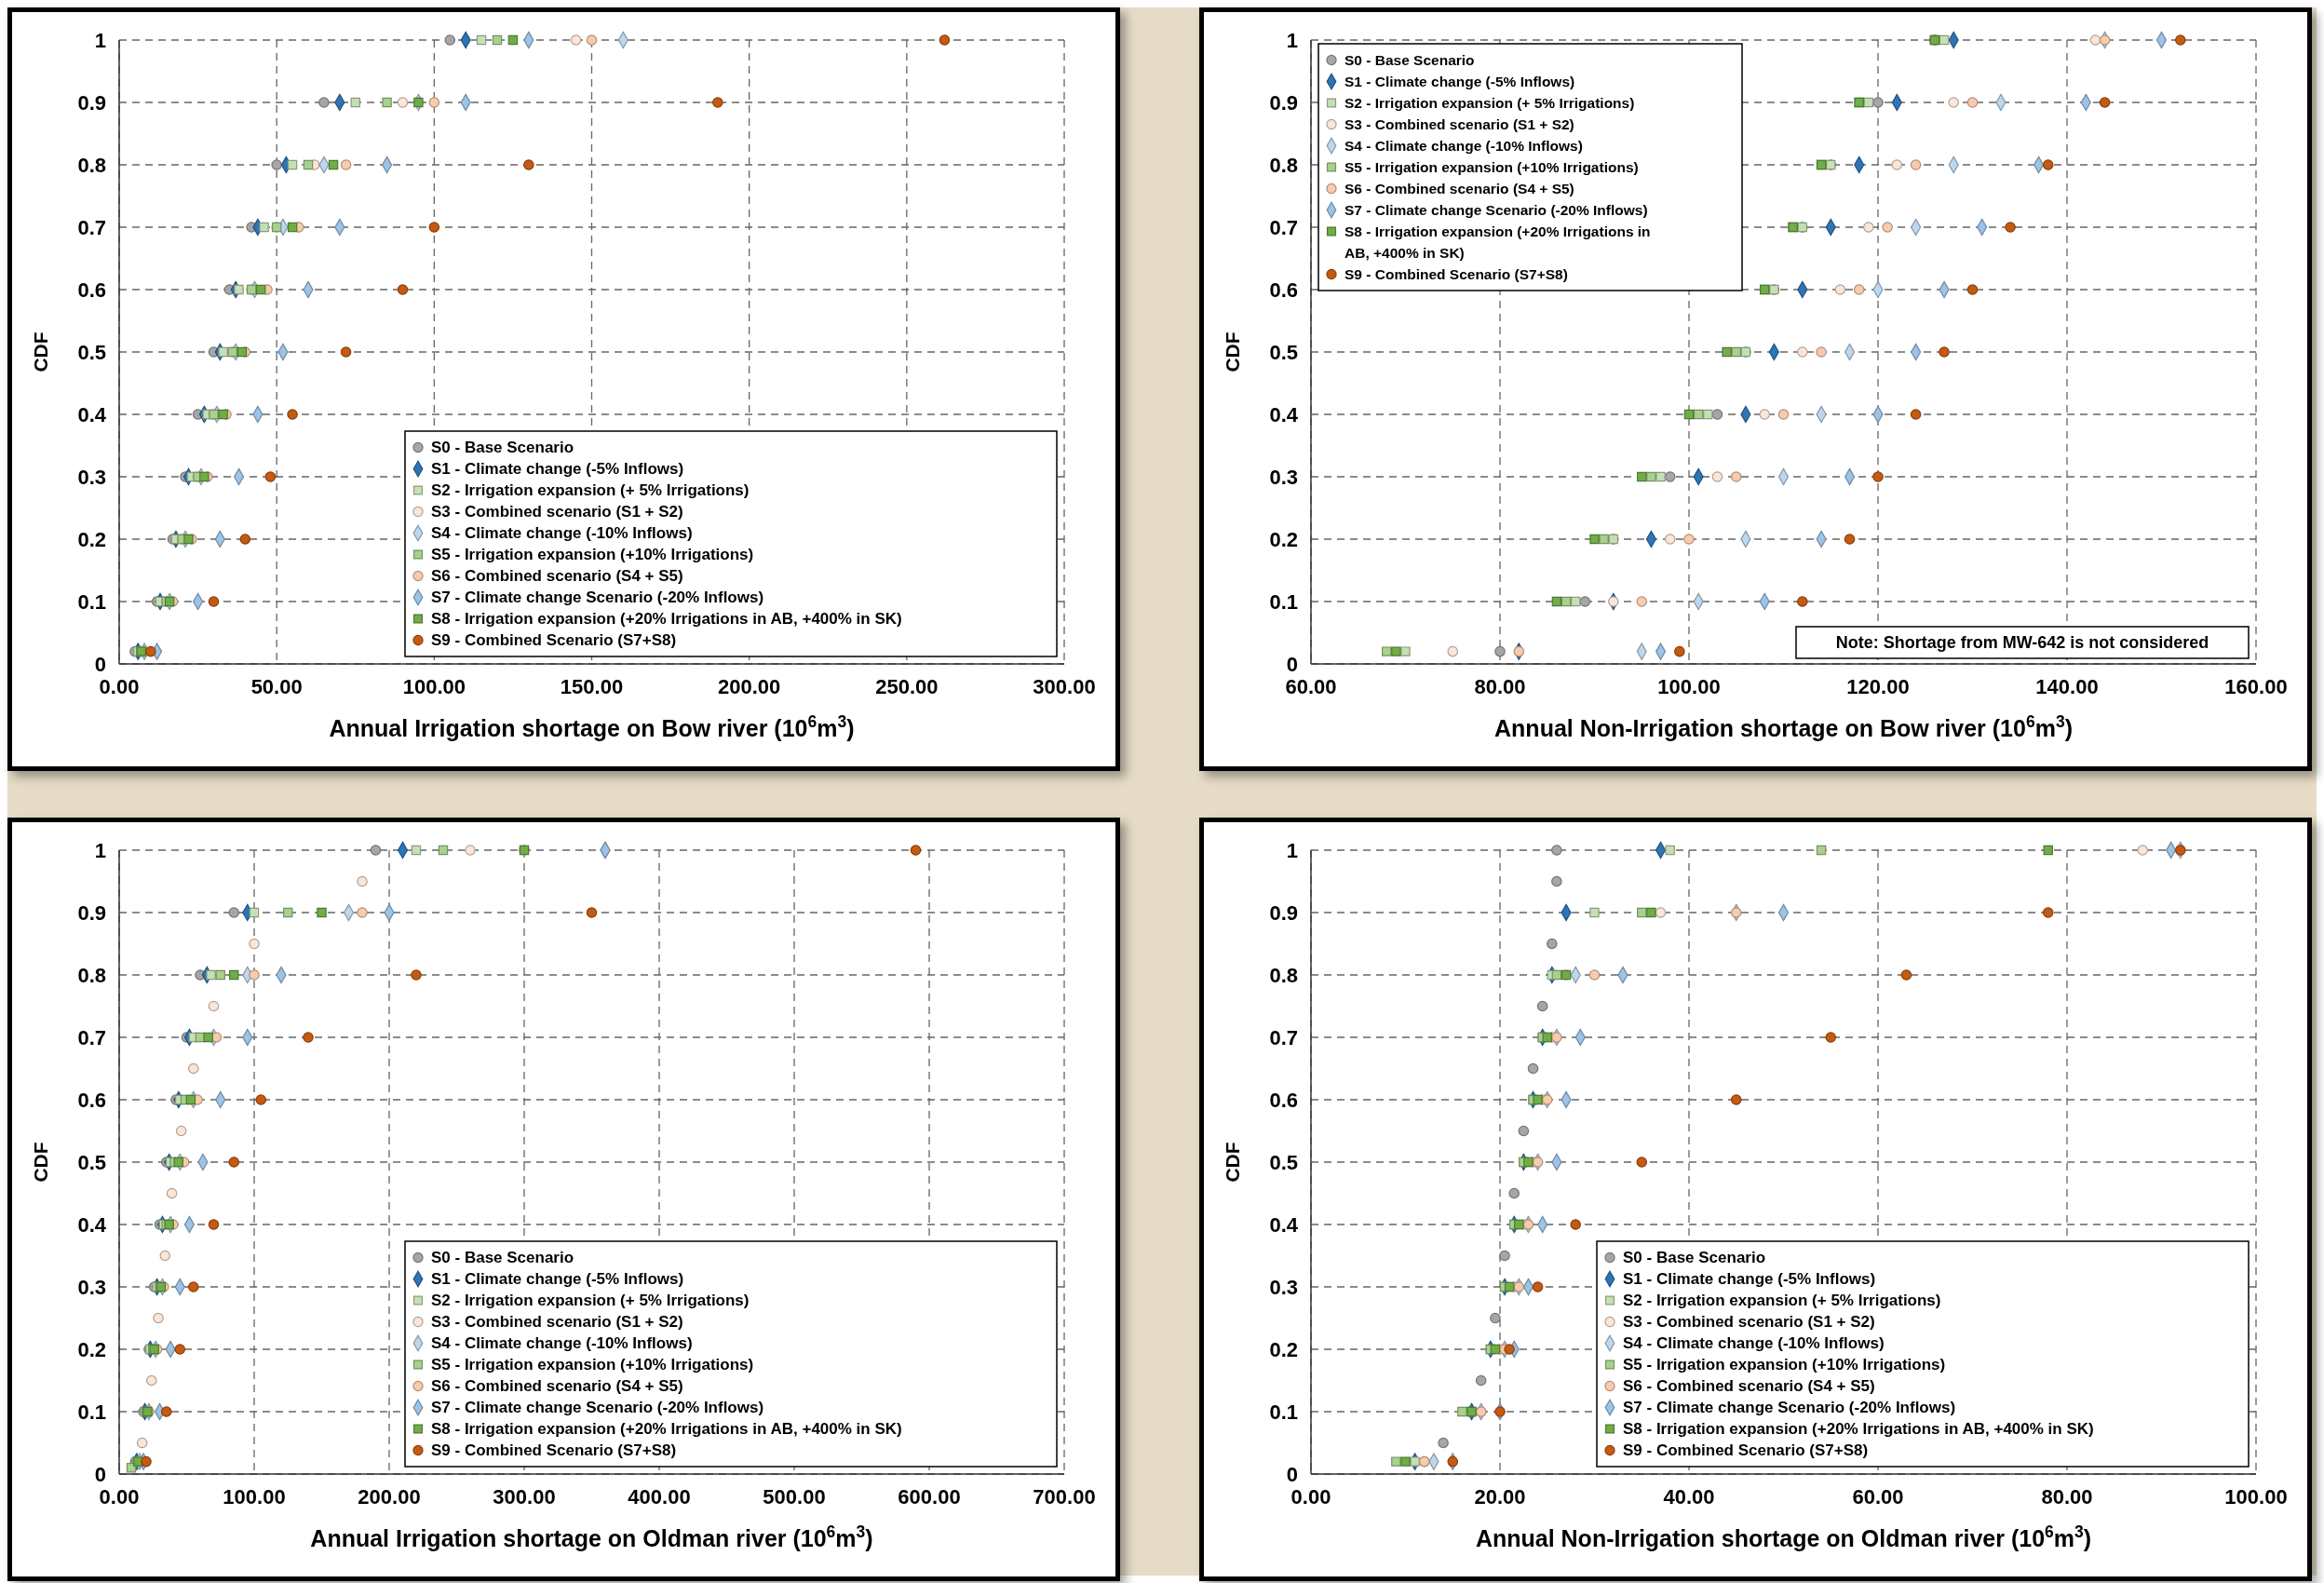 The height and width of the screenshot is (1583, 2324). What do you see at coordinates (277, 686) in the screenshot?
I see `x-tick-label: 50.00` at bounding box center [277, 686].